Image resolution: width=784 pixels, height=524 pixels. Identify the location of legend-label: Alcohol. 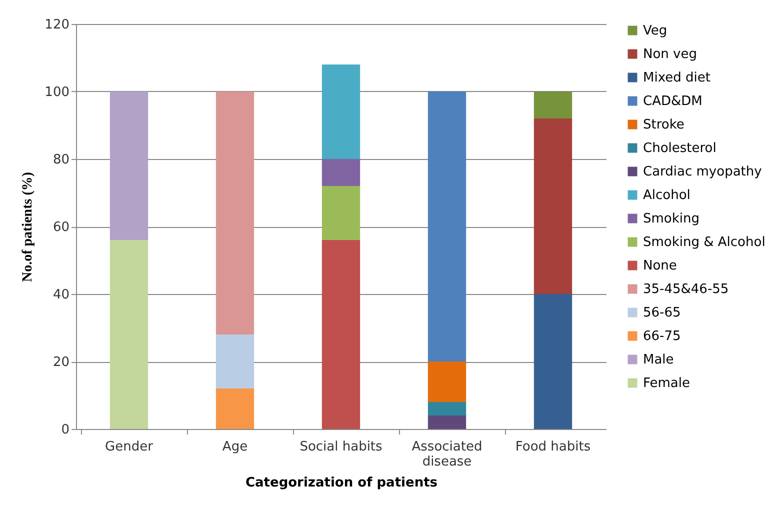
(666, 195).